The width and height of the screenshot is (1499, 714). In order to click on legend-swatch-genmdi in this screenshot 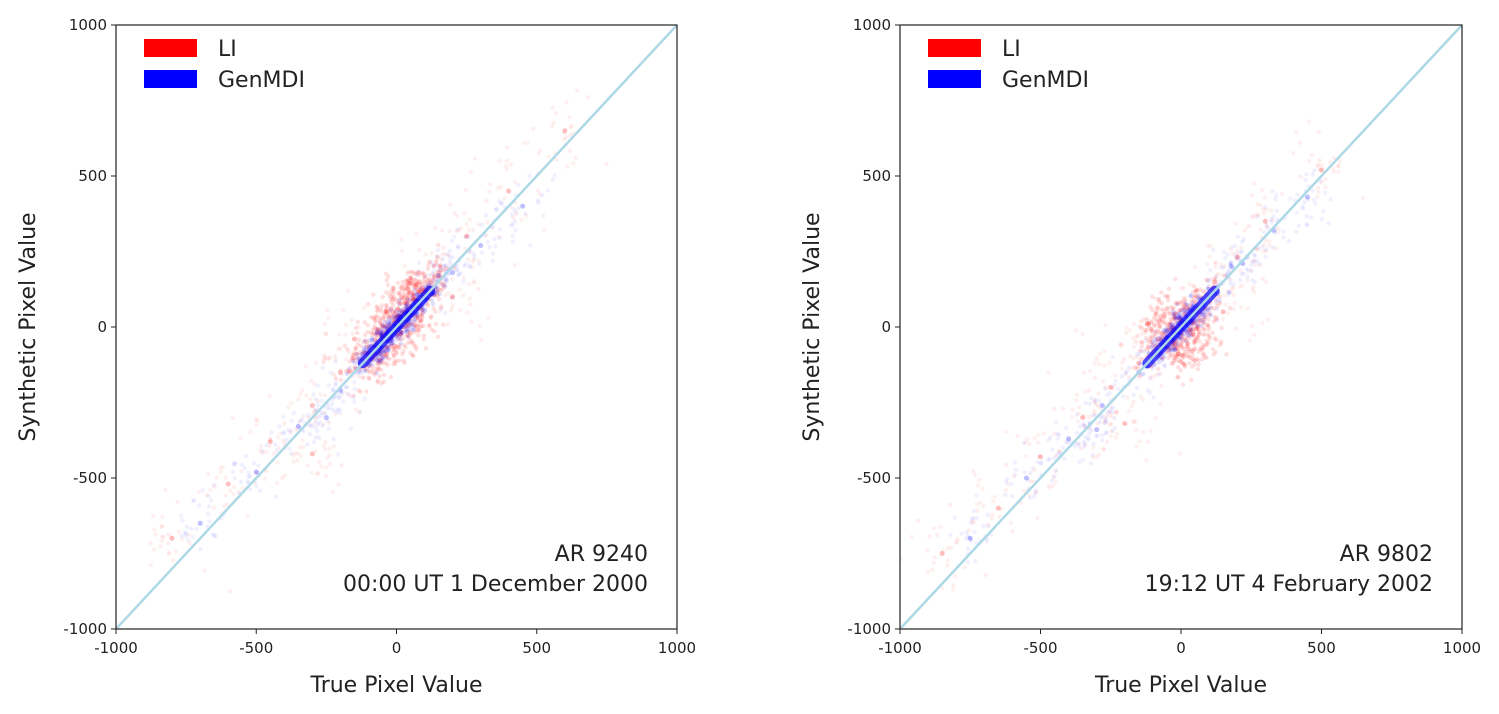, I will do `click(954, 79)`.